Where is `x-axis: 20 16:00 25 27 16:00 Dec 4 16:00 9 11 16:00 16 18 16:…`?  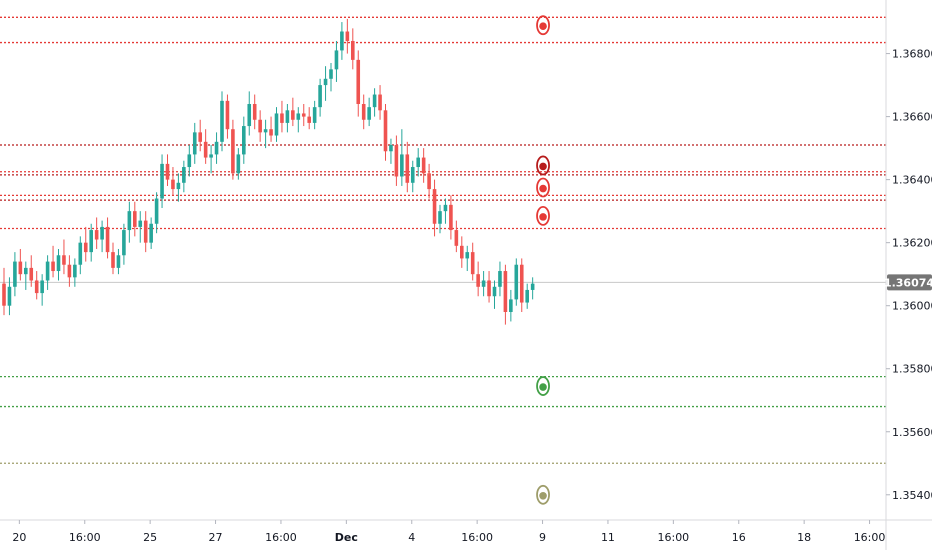
x-axis: 20 16:00 25 27 16:00 Dec 4 16:00 9 11 16:00 16 18 16:… is located at coordinates (448, 532).